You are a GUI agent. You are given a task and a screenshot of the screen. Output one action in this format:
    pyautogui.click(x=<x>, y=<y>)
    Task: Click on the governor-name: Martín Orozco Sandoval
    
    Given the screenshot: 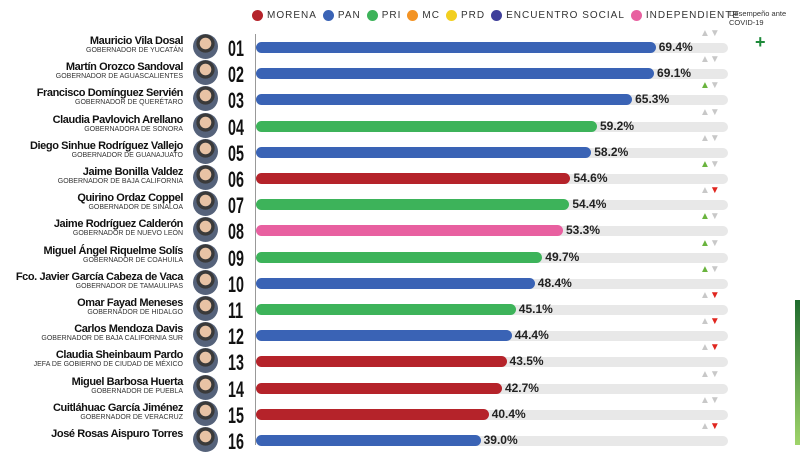 What is the action you would take?
    pyautogui.click(x=124, y=67)
    